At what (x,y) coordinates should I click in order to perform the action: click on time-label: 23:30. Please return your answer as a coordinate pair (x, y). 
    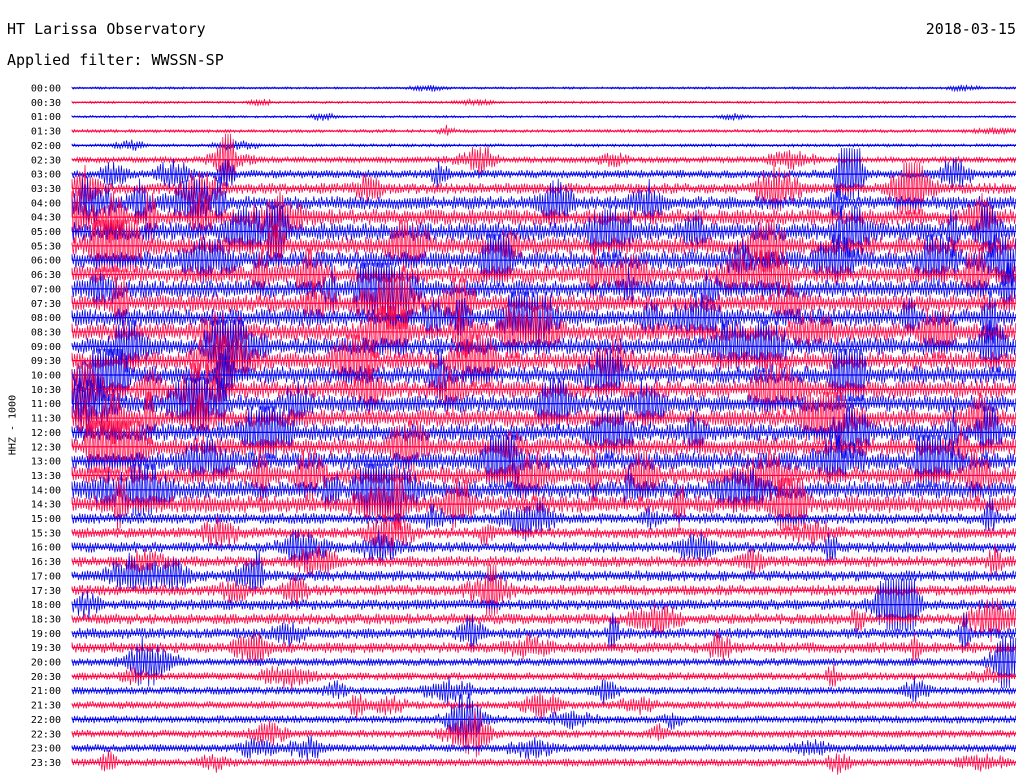
    Looking at the image, I should click on (46, 763).